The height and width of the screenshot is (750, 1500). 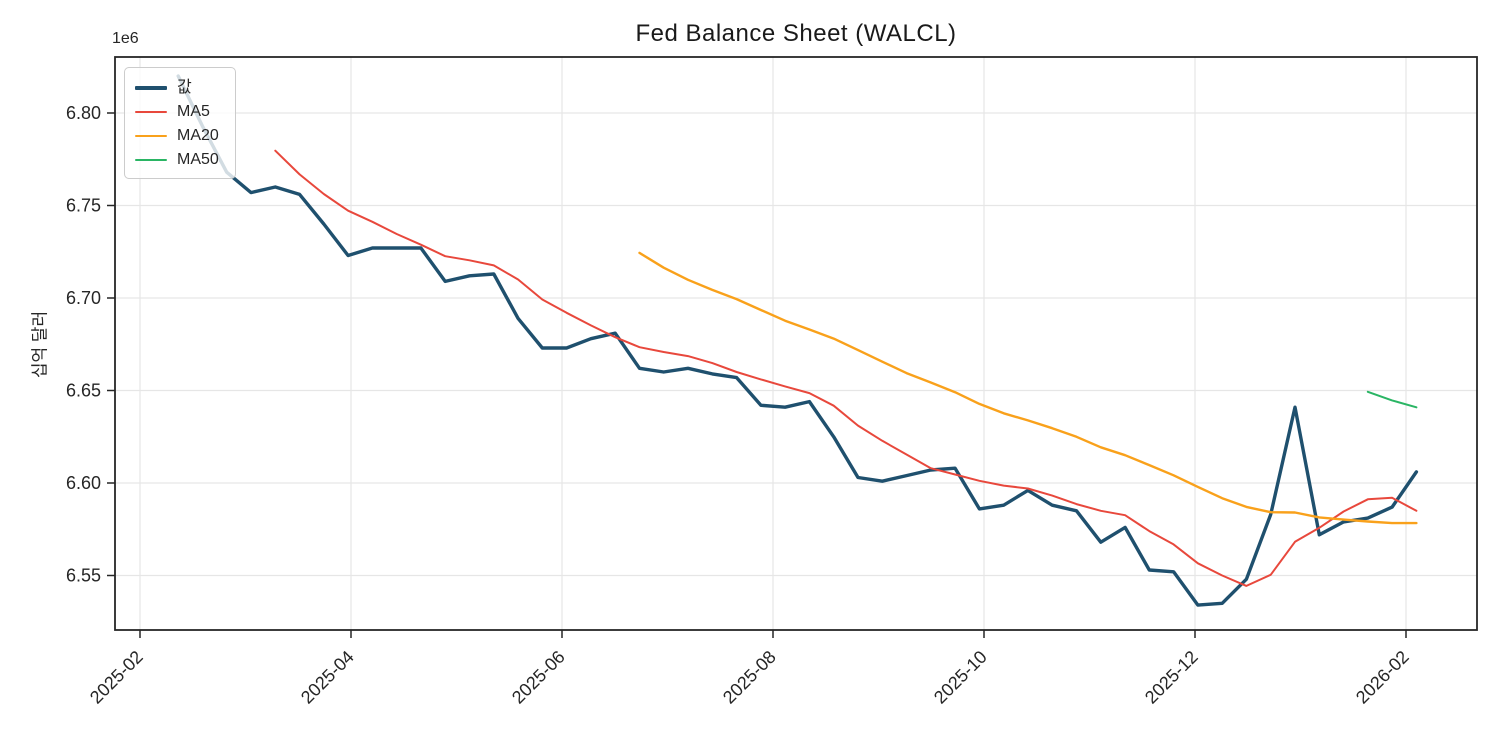 What do you see at coordinates (83, 113) in the screenshot?
I see `y-tick-label: 6.80` at bounding box center [83, 113].